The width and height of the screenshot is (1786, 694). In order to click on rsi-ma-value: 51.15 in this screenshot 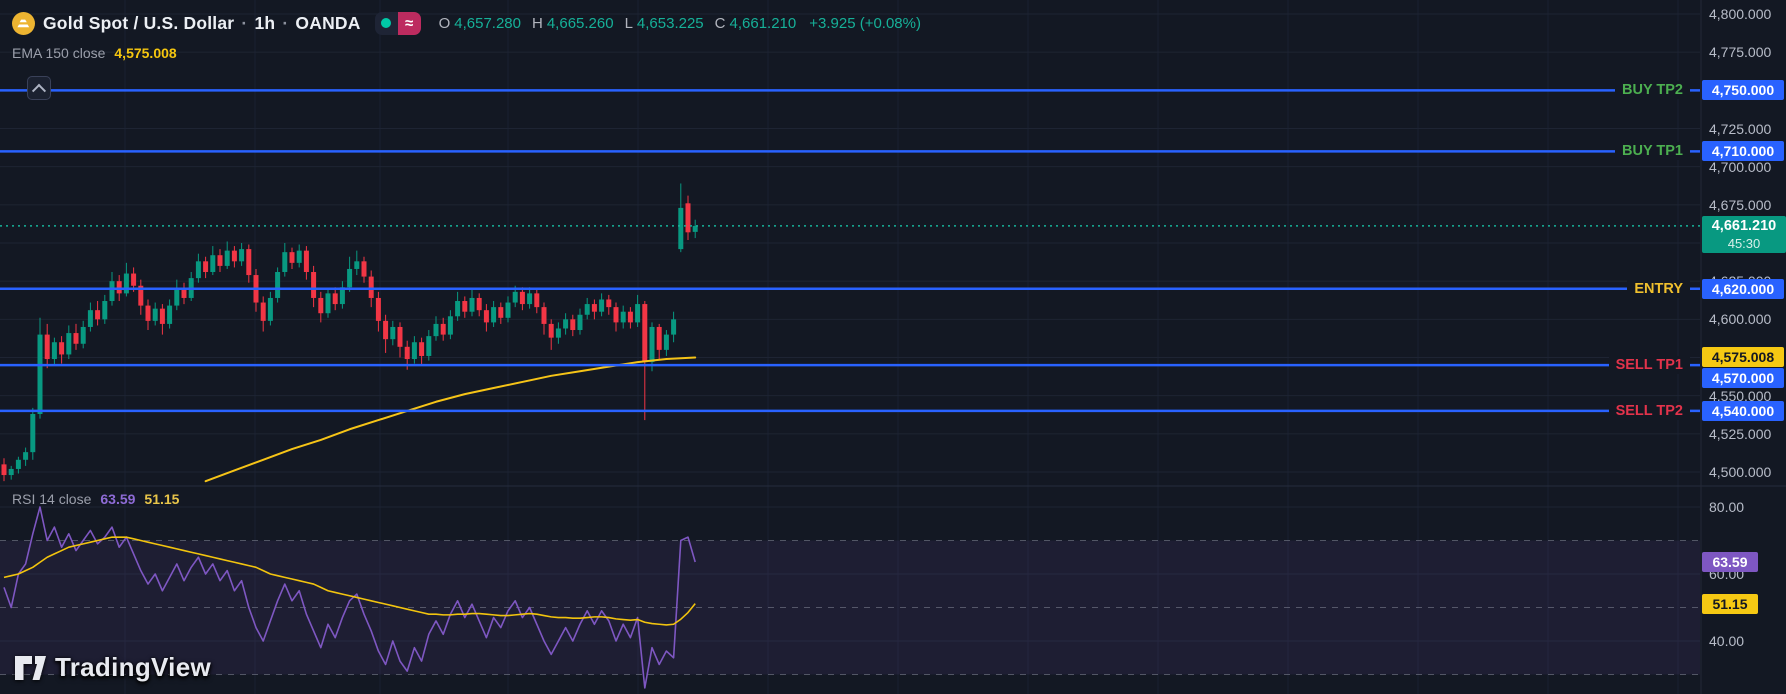, I will do `click(162, 499)`.